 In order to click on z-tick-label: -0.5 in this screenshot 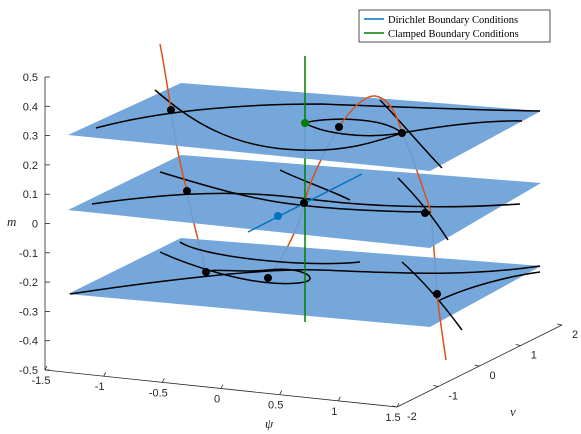, I will do `click(28, 371)`.